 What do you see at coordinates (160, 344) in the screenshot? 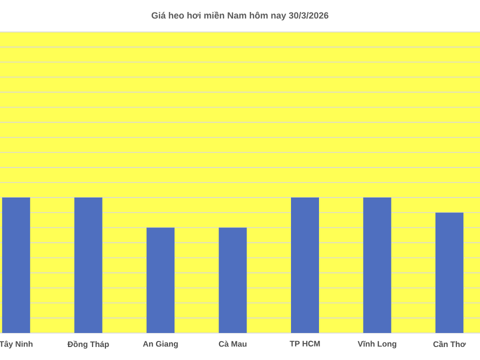
I see `x-tick-label: An Giang` at bounding box center [160, 344].